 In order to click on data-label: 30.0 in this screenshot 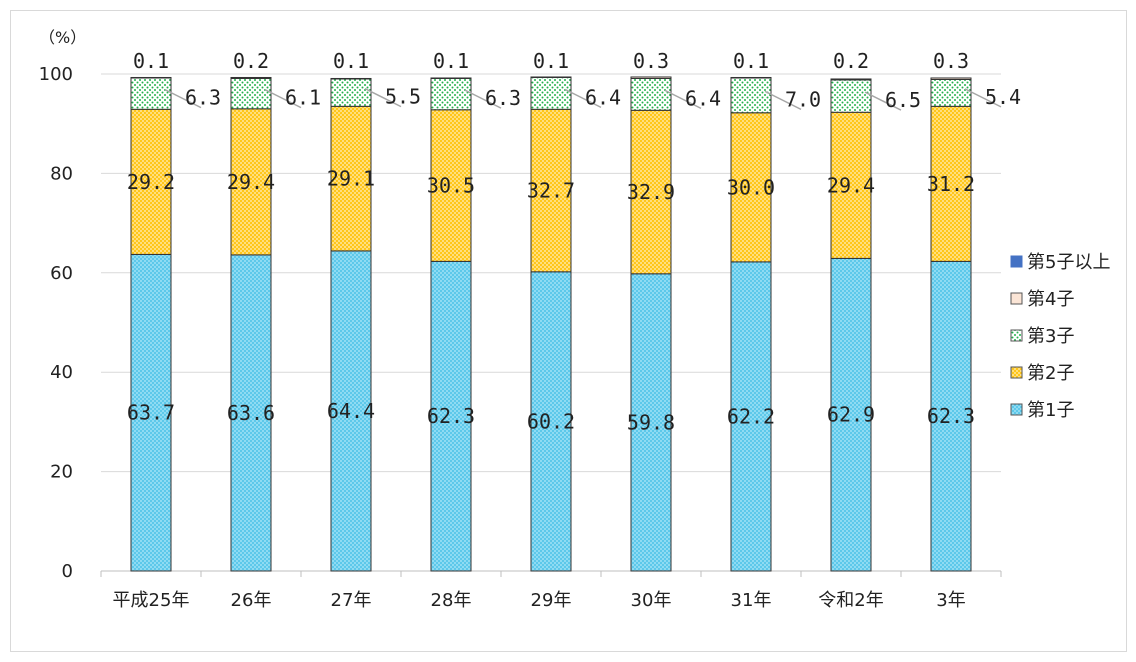, I will do `click(751, 187)`.